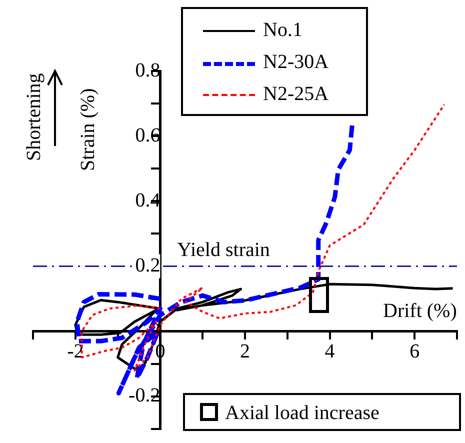  What do you see at coordinates (282, 30) in the screenshot?
I see `legend-label: No.1` at bounding box center [282, 30].